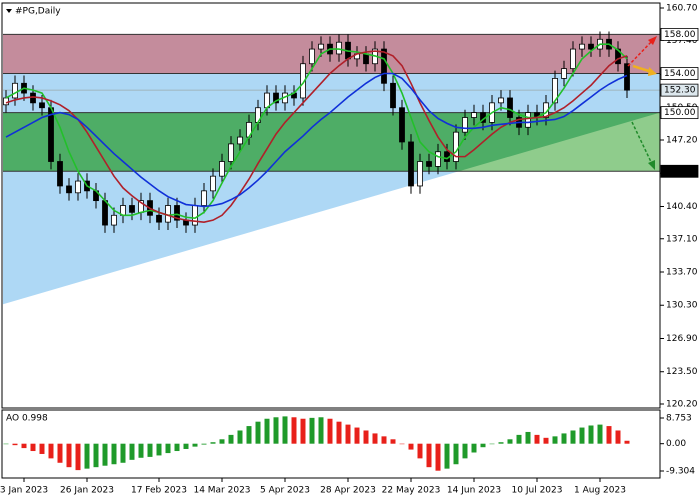  Describe the element at coordinates (682, 9) in the screenshot. I see `y-tick-label: 160.70` at that location.